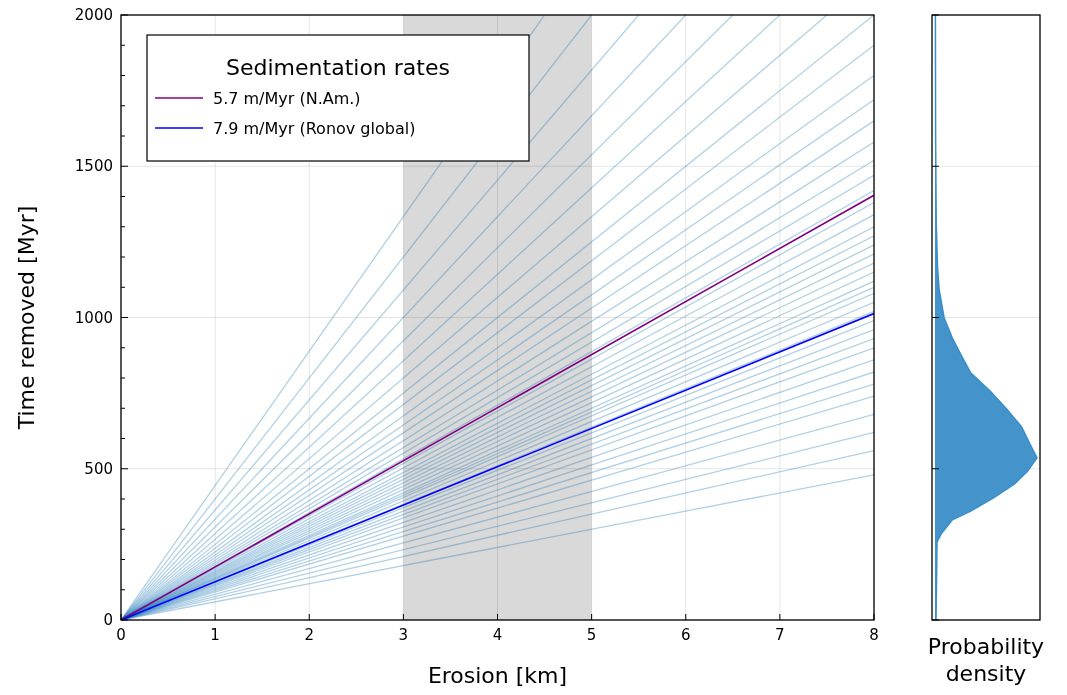 The width and height of the screenshot is (1067, 695). I want to click on x-tick-label: 4, so click(497, 635).